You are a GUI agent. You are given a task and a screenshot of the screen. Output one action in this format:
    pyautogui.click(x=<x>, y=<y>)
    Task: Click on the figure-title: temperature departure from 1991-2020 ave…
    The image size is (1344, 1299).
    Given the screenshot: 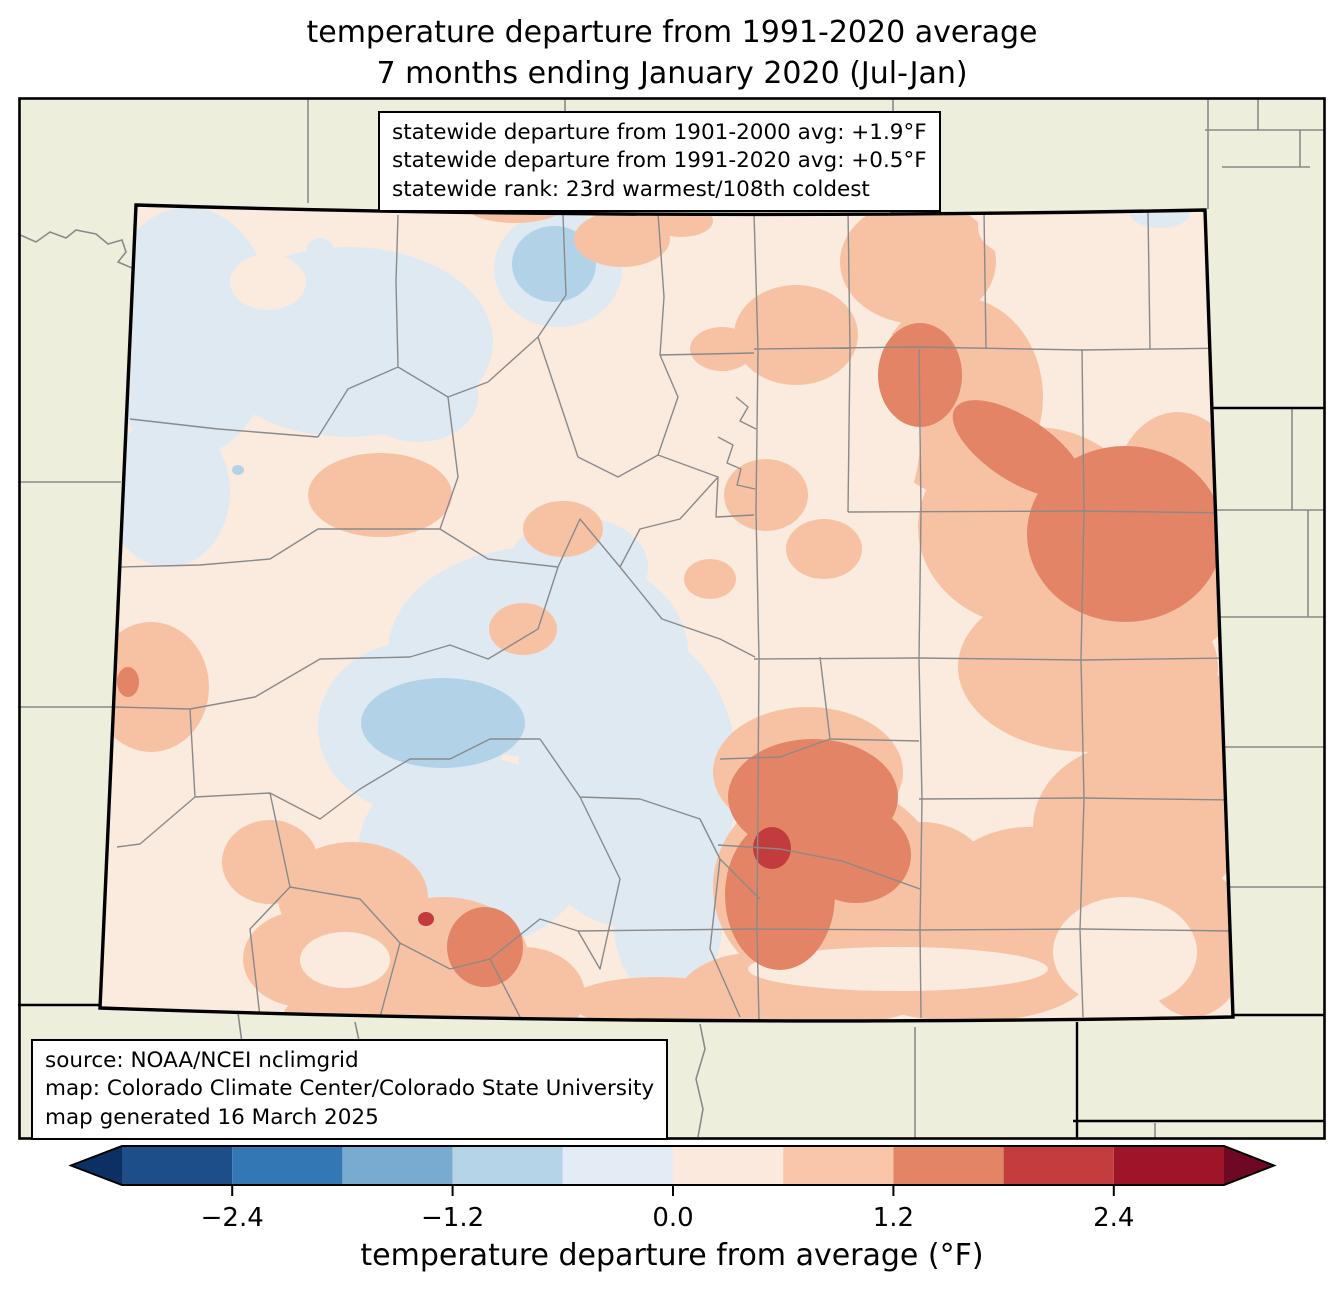 What is the action you would take?
    pyautogui.click(x=672, y=53)
    